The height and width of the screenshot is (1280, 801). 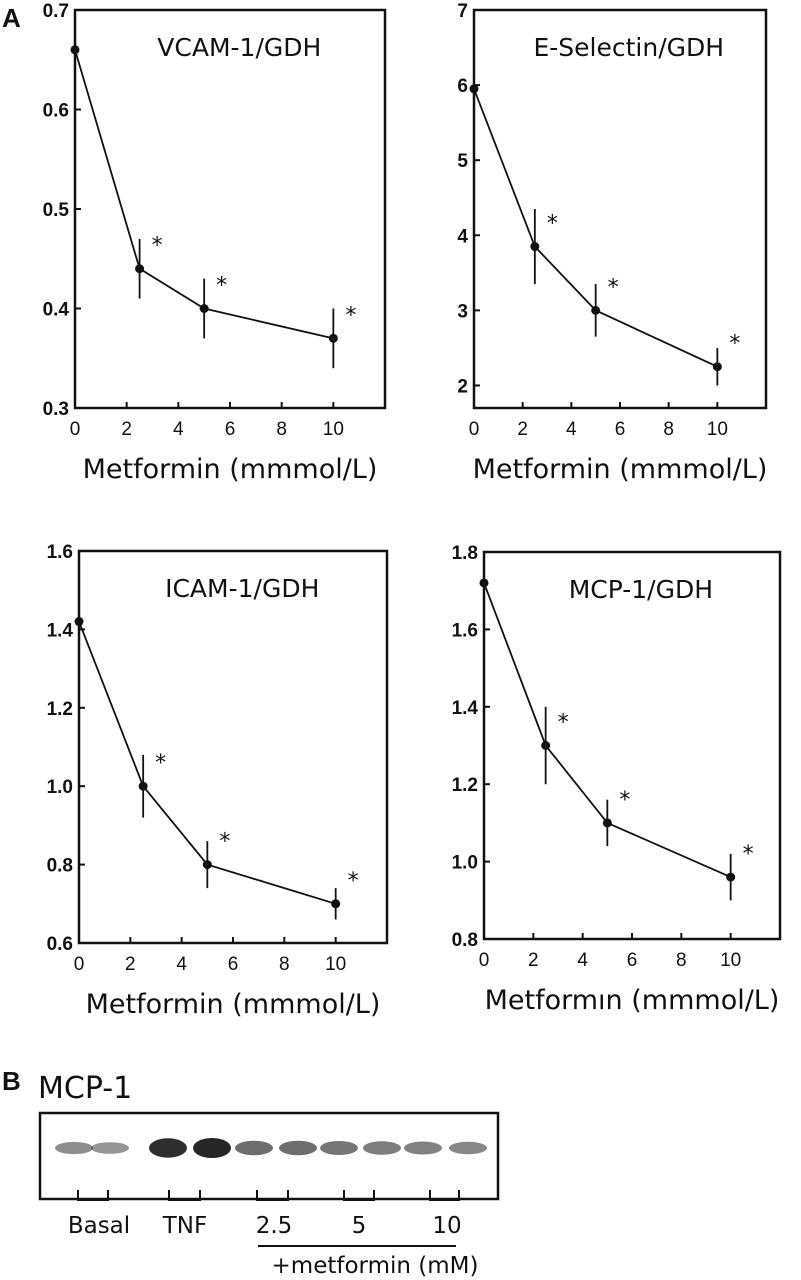 I want to click on y-tick-label: 3, so click(x=462, y=311).